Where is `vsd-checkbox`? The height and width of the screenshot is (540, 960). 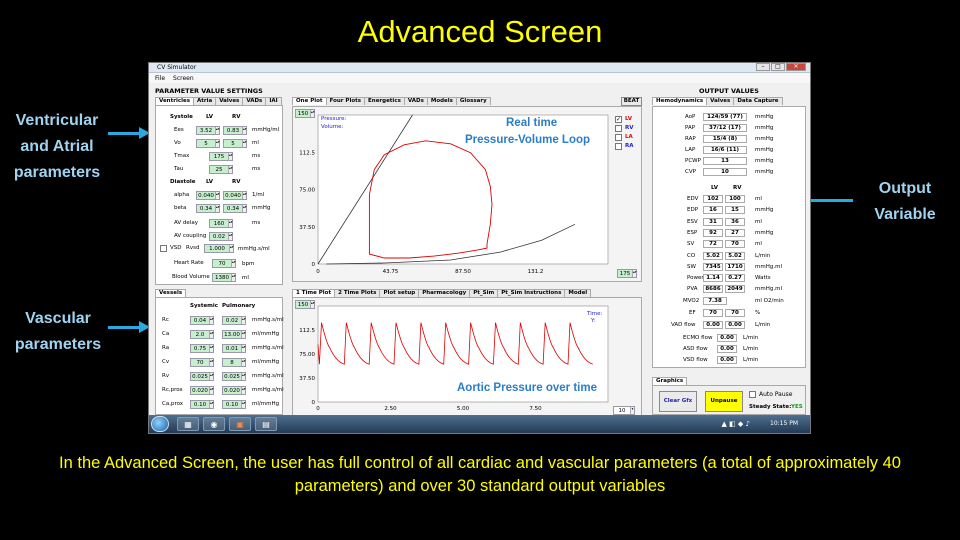 vsd-checkbox is located at coordinates (163, 248).